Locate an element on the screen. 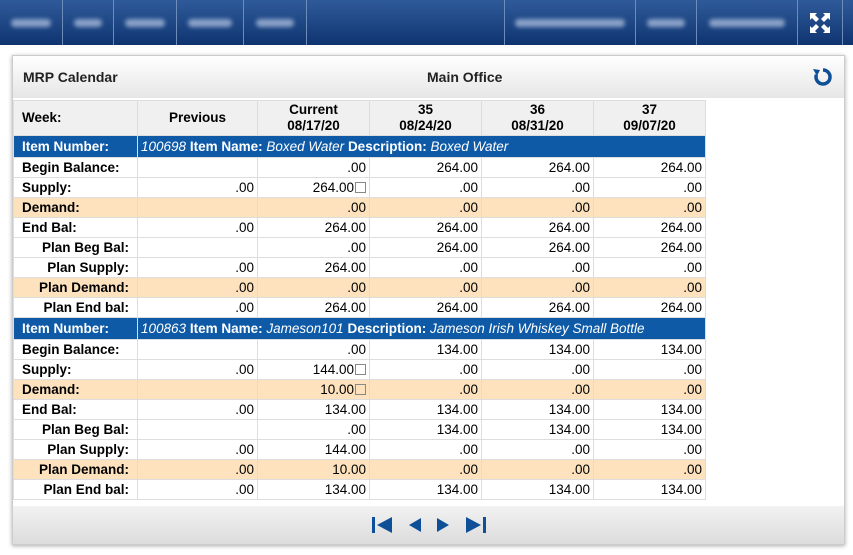 The width and height of the screenshot is (853, 555). column-header: 37 09/07/20 is located at coordinates (649, 118).